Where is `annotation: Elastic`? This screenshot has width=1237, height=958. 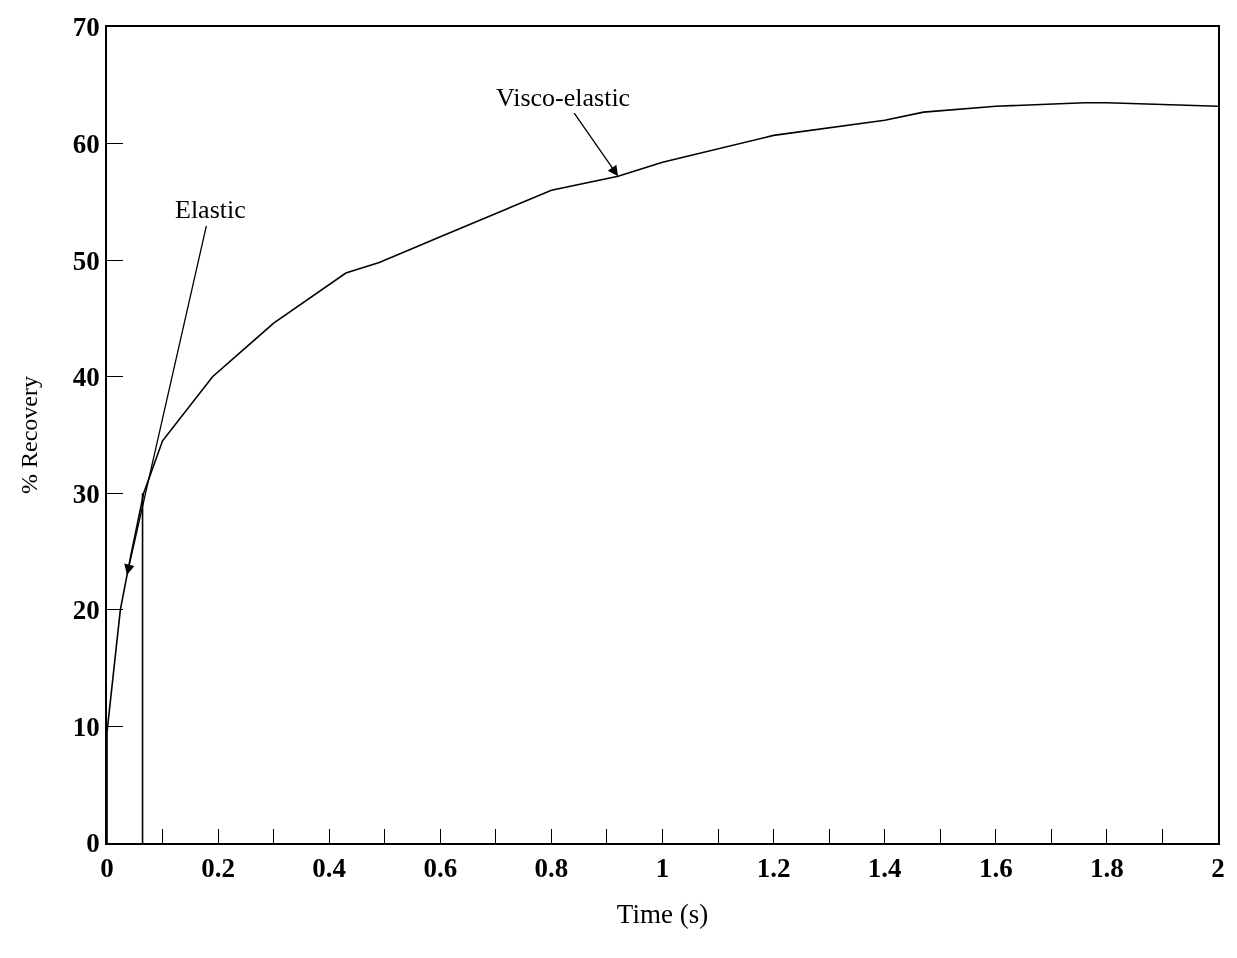
annotation: Elastic is located at coordinates (210, 209).